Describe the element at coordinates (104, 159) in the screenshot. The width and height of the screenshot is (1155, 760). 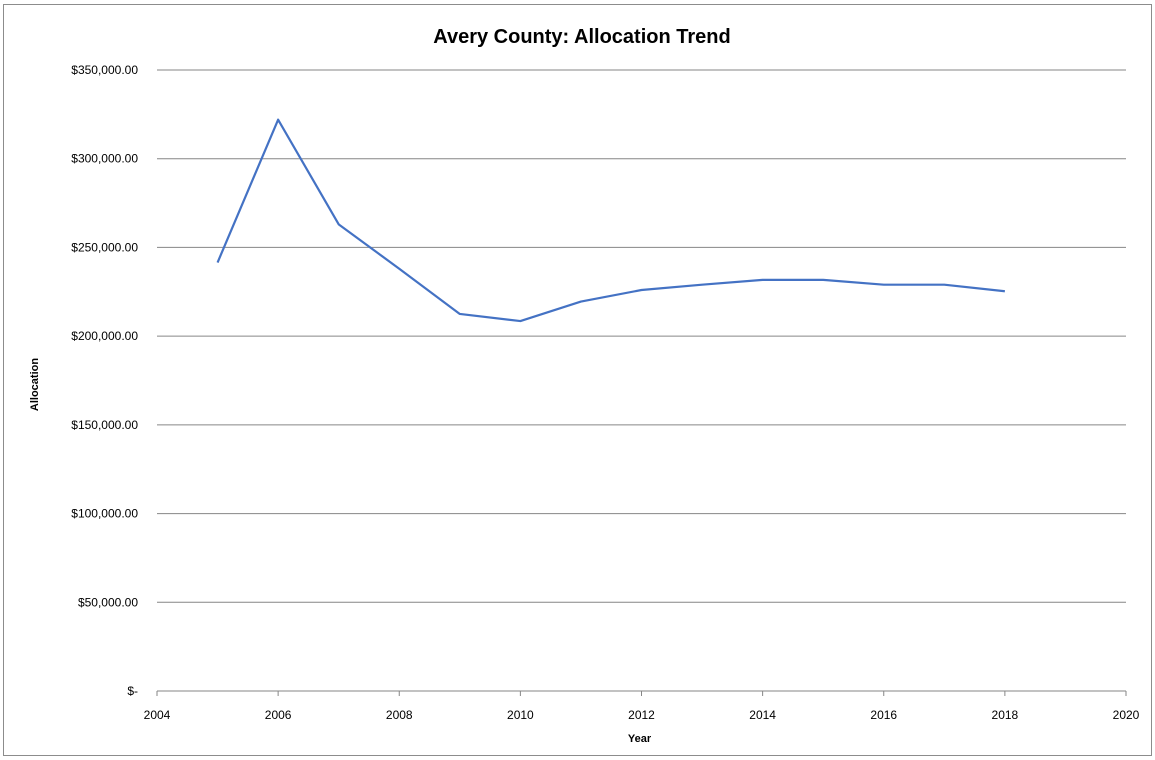
I see `y-tick-label: $300,000.00` at that location.